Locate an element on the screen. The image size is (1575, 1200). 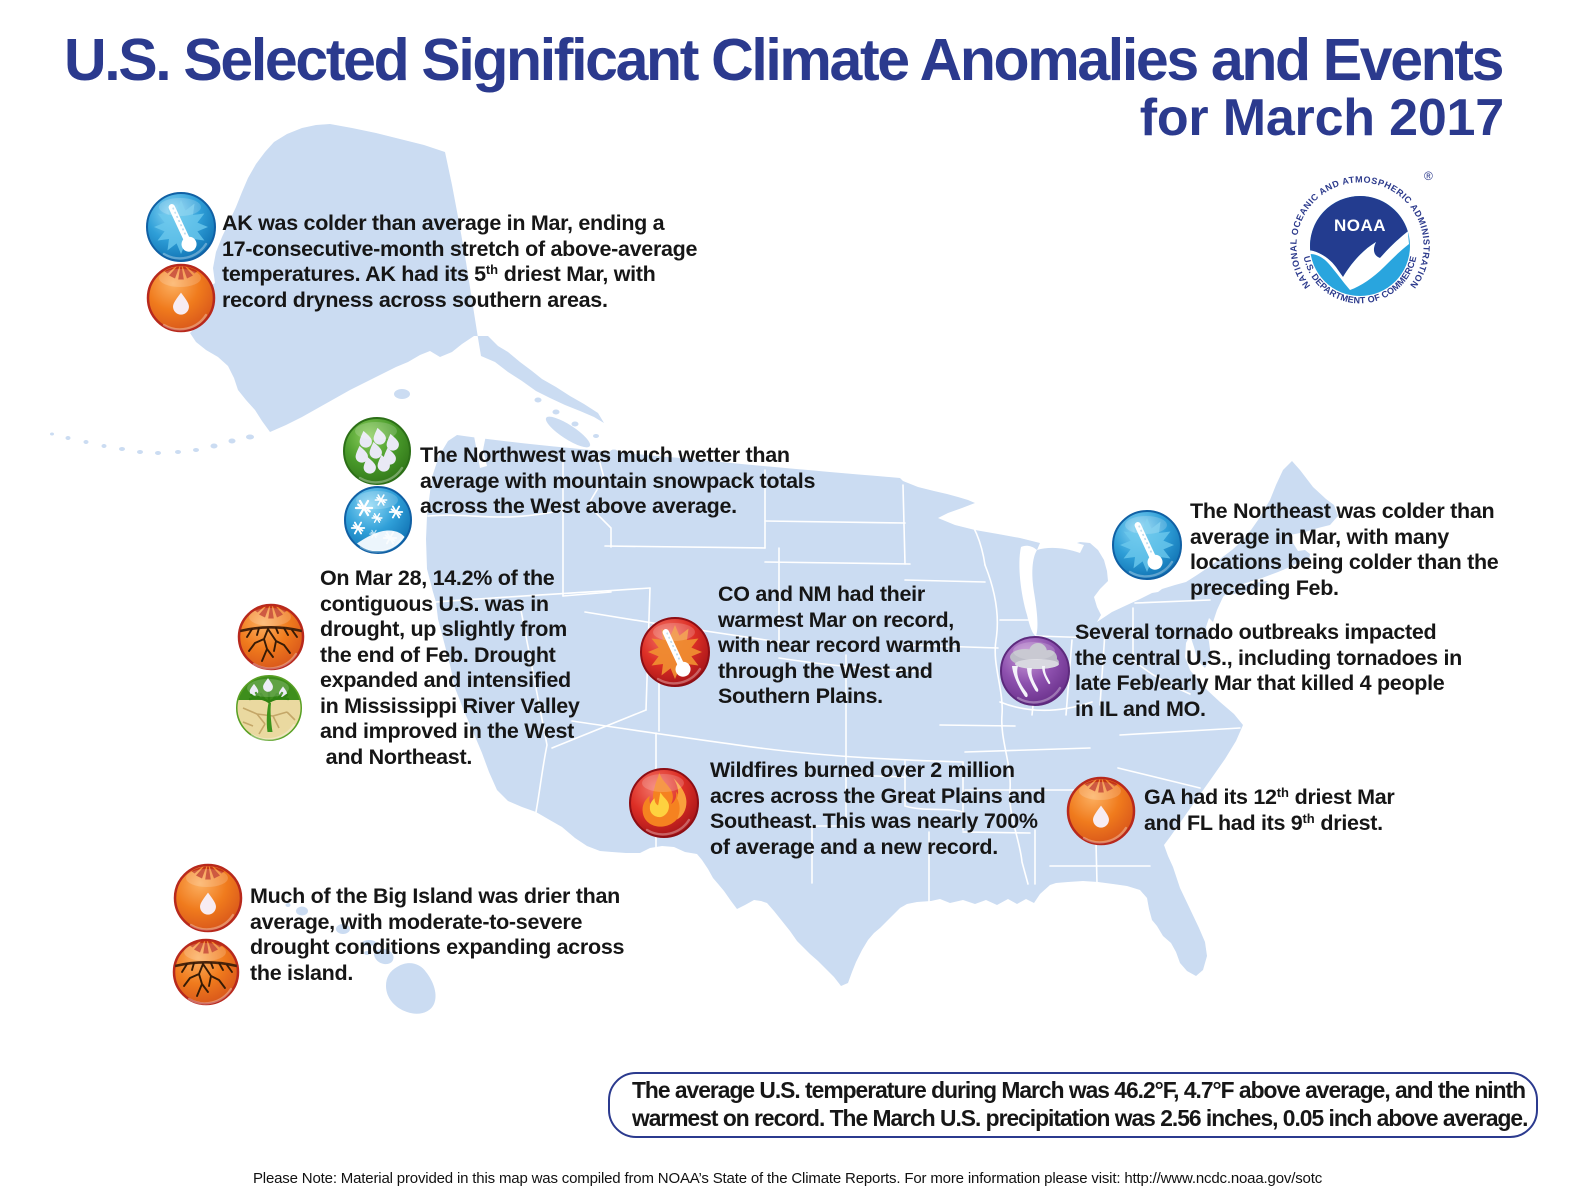
svg-text: NOAA is located at coordinates (1360, 225).